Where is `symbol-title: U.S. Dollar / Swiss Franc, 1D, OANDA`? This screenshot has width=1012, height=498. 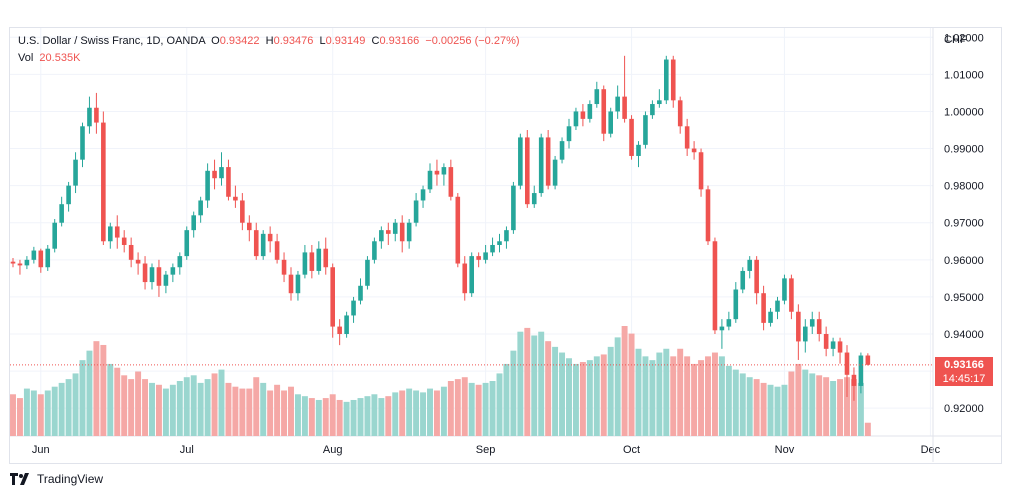
symbol-title: U.S. Dollar / Swiss Franc, 1D, OANDA is located at coordinates (112, 41).